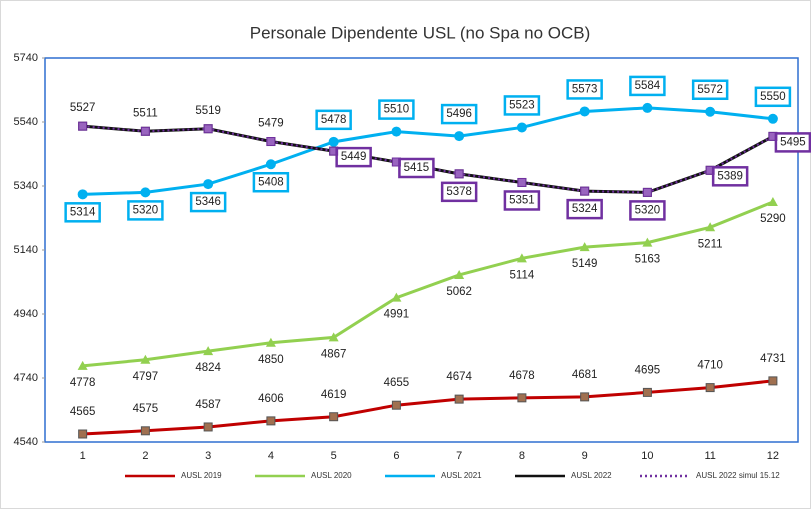 The width and height of the screenshot is (811, 509). Describe the element at coordinates (146, 409) in the screenshot. I see `data-label: 4575` at that location.